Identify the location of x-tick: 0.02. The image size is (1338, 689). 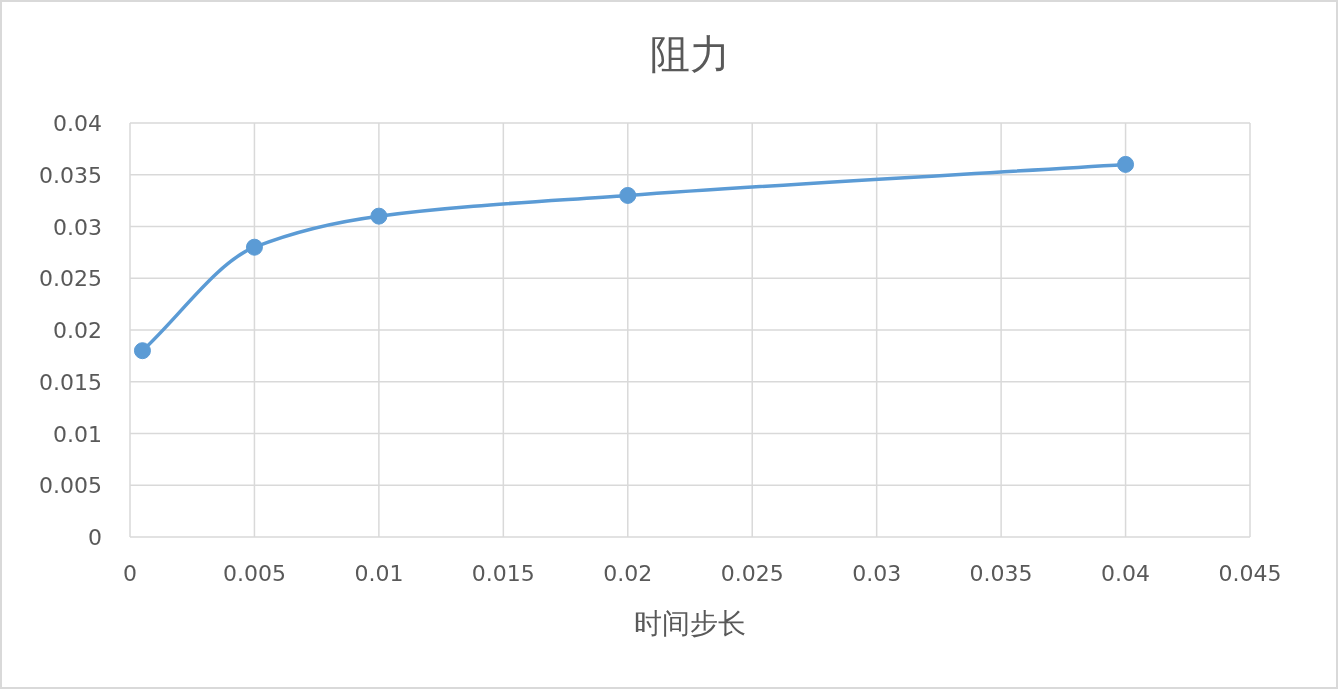
(628, 573).